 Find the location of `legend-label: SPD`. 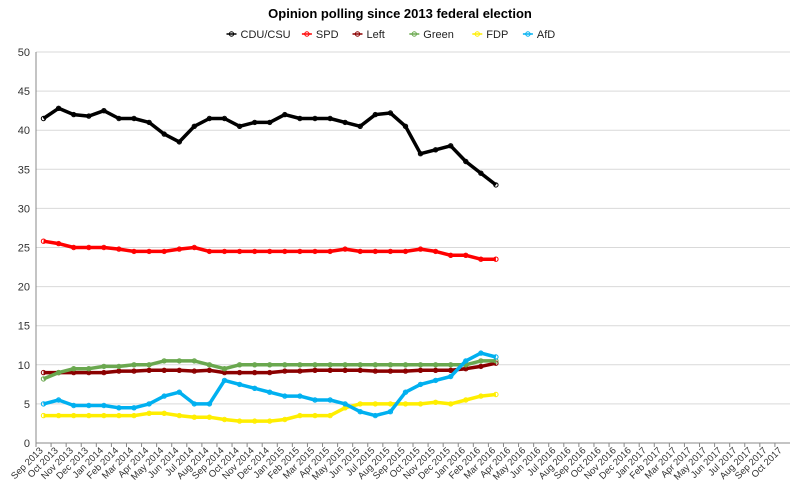

legend-label: SPD is located at coordinates (327, 35).